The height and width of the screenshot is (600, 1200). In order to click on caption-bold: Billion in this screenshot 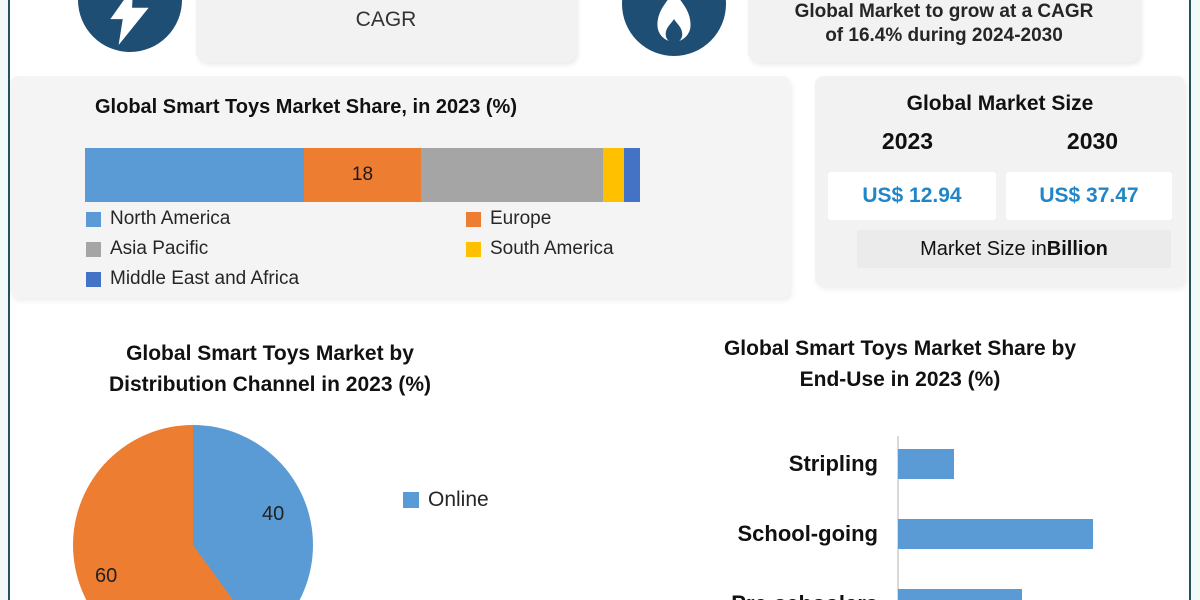, I will do `click(1077, 248)`.